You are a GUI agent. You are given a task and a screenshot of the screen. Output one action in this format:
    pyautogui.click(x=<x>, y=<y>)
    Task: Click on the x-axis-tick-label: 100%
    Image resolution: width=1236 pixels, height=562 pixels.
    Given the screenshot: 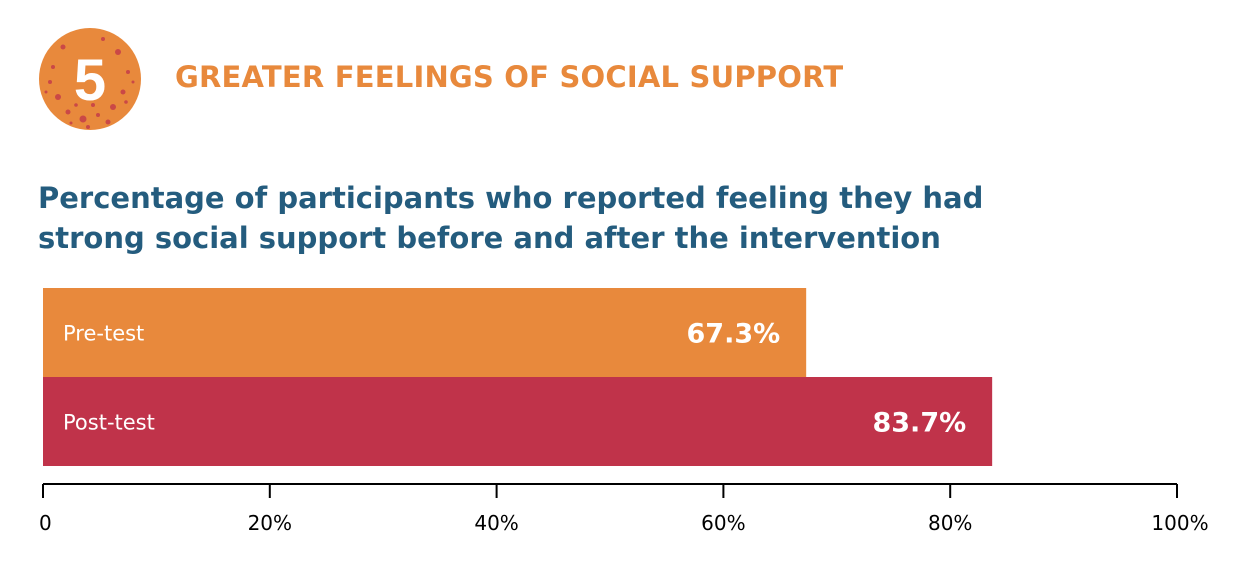 What is the action you would take?
    pyautogui.click(x=1179, y=523)
    